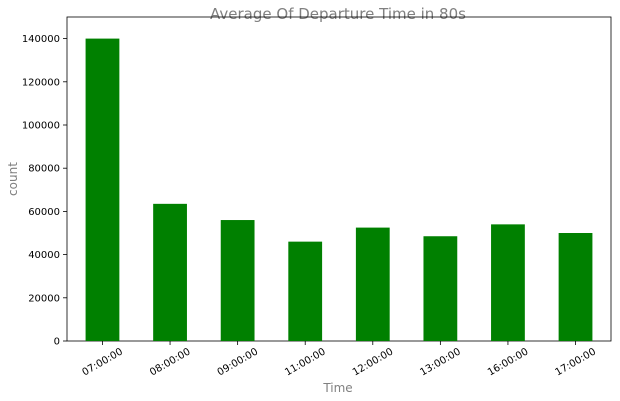  Describe the element at coordinates (373, 362) in the screenshot. I see `x-tick-label: 12:00:00` at that location.